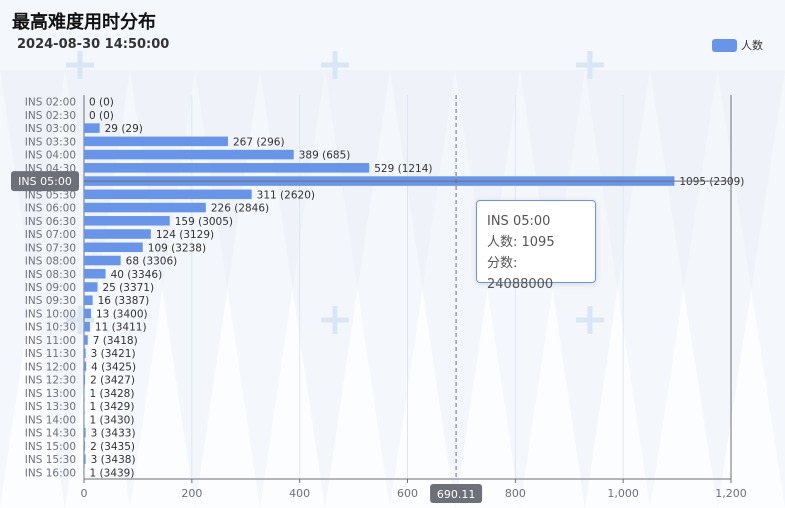 The width and height of the screenshot is (785, 508). Describe the element at coordinates (112, 473) in the screenshot. I see `bar-data-label: 1 (3439)` at that location.